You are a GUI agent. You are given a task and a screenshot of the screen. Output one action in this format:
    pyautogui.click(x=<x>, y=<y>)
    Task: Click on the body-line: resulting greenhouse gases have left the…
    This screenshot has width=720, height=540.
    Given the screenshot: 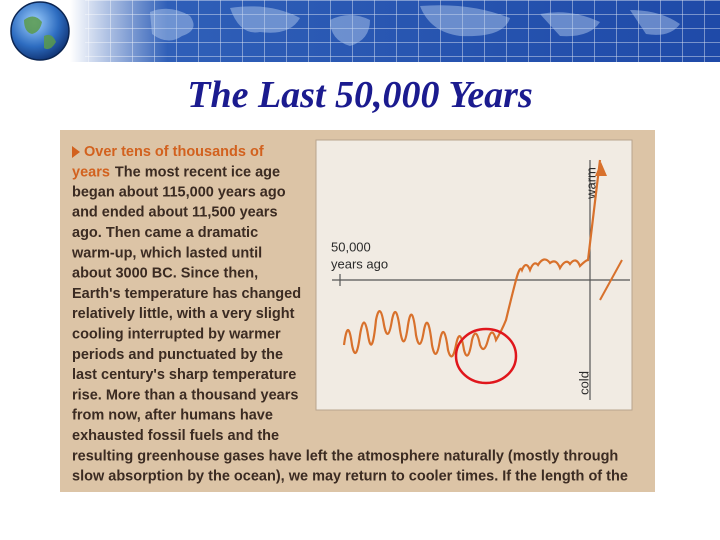 What is the action you would take?
    pyautogui.click(x=345, y=456)
    